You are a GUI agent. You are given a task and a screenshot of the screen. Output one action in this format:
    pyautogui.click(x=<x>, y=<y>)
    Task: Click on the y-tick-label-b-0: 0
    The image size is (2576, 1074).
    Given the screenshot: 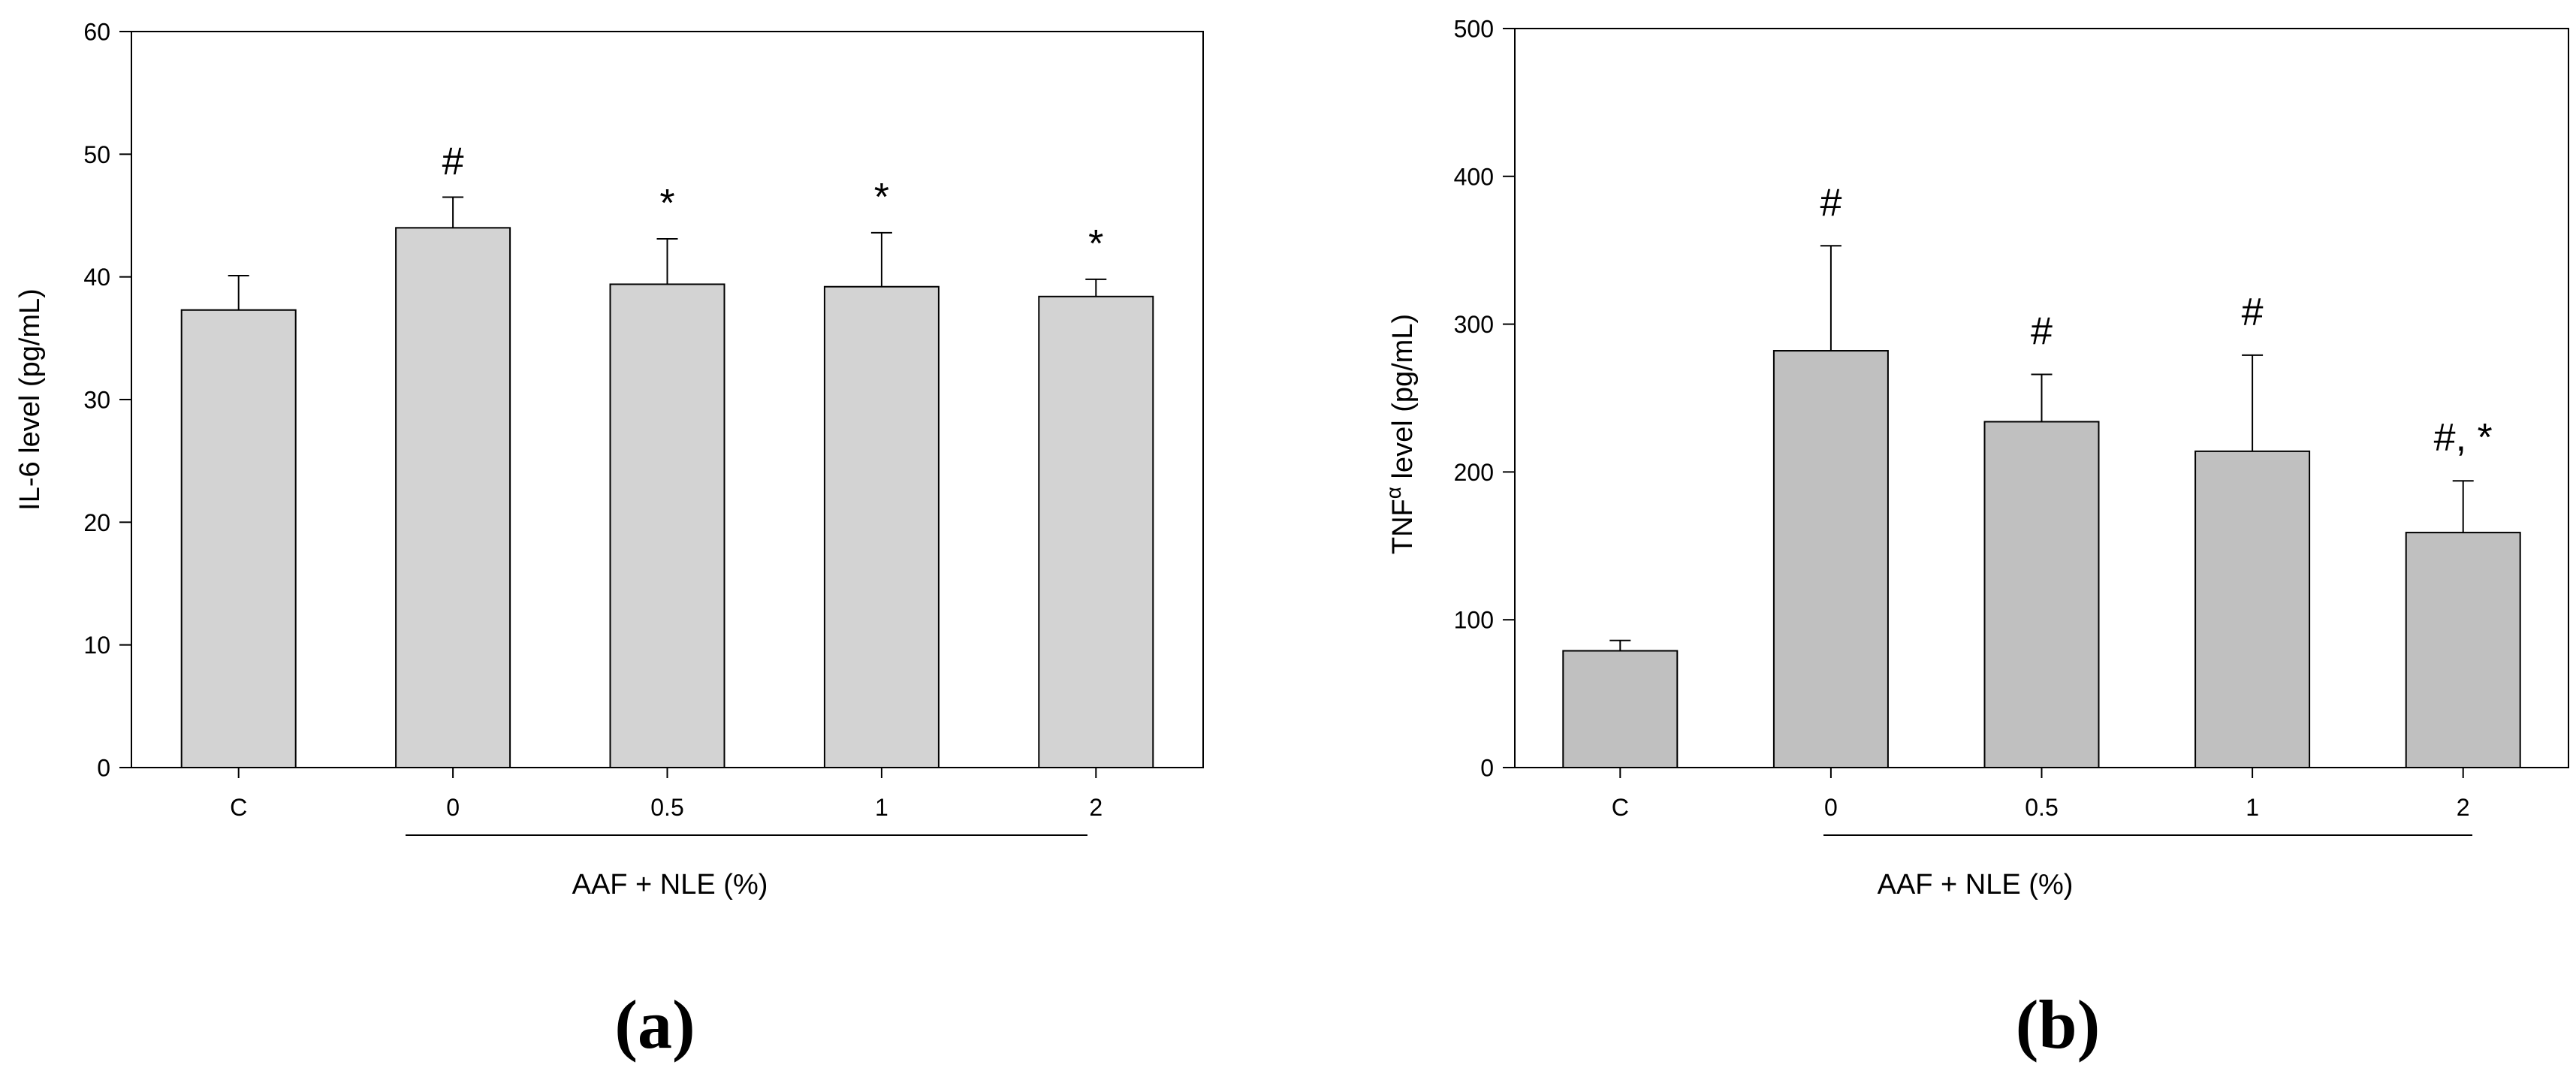 What is the action you would take?
    pyautogui.click(x=1487, y=768)
    